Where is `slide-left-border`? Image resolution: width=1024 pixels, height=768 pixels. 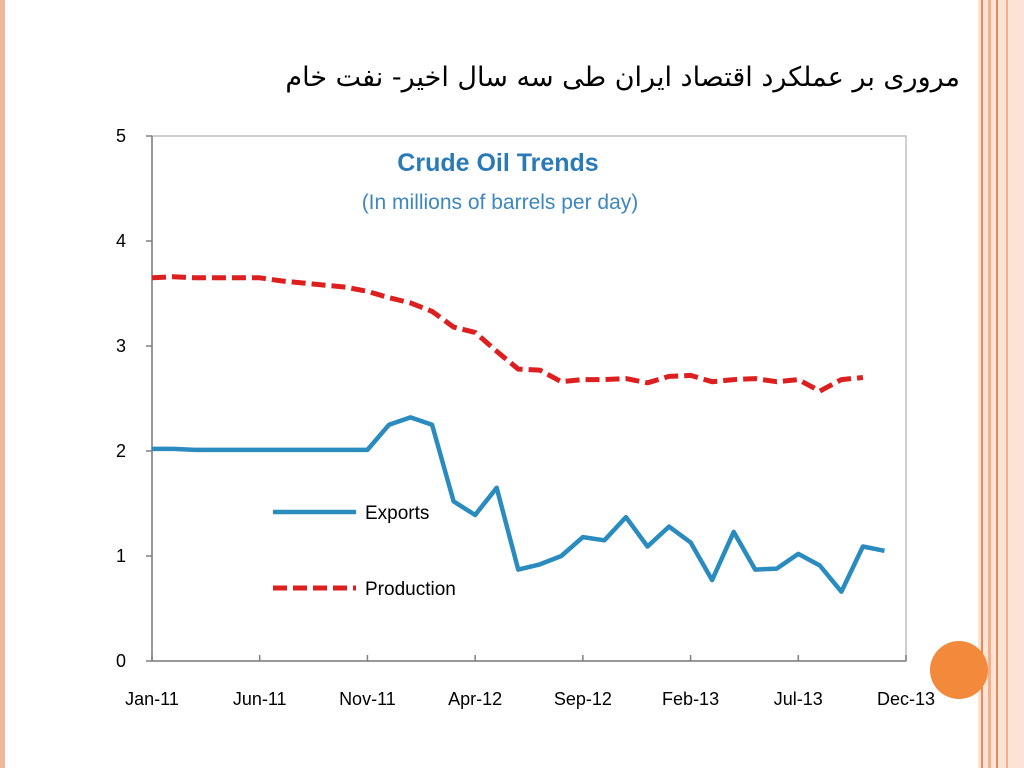 slide-left-border is located at coordinates (2, 384).